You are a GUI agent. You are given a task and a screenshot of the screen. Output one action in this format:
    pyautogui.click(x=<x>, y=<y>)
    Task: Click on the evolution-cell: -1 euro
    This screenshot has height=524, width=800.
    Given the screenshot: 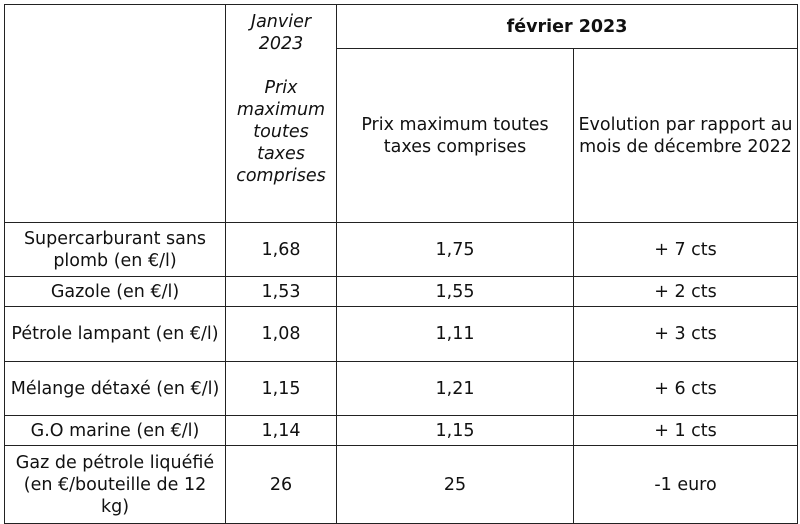 What is the action you would take?
    pyautogui.click(x=685, y=484)
    